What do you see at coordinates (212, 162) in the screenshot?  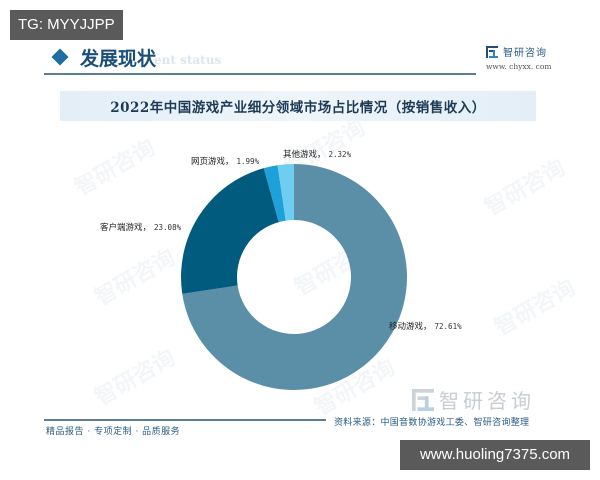 I see `label-name: 网页游戏，` at bounding box center [212, 162].